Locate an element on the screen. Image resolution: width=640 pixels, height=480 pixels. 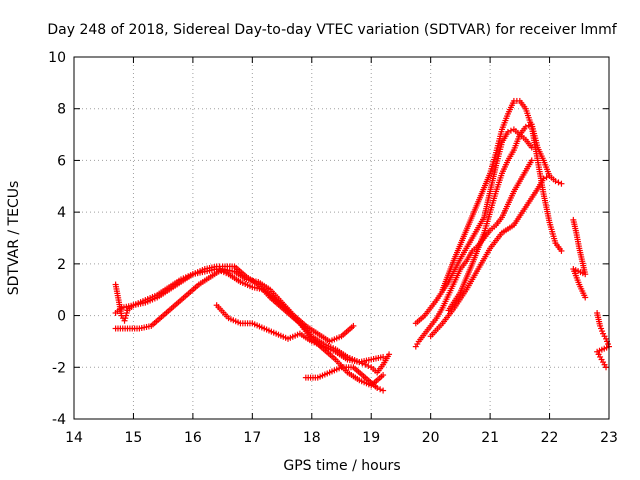
y-tick-label: 10 is located at coordinates (57, 58).